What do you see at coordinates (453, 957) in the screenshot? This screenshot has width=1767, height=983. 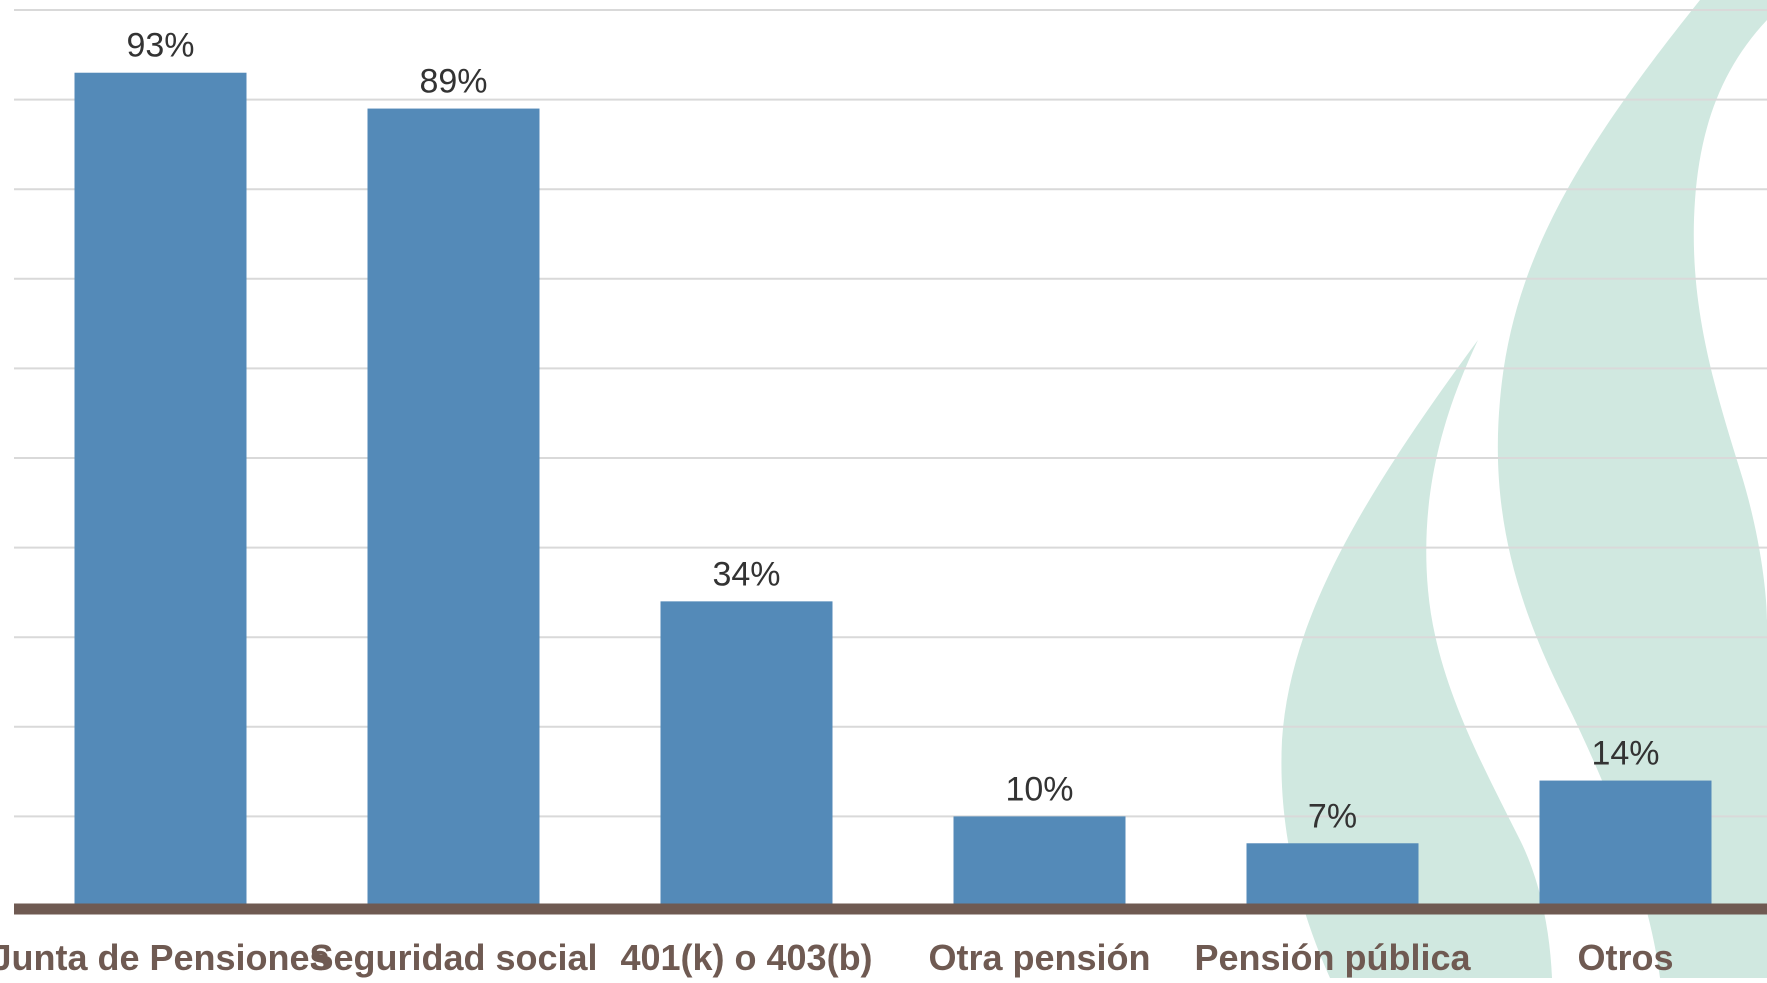 I see `category-tick-label: Seguridad social` at bounding box center [453, 957].